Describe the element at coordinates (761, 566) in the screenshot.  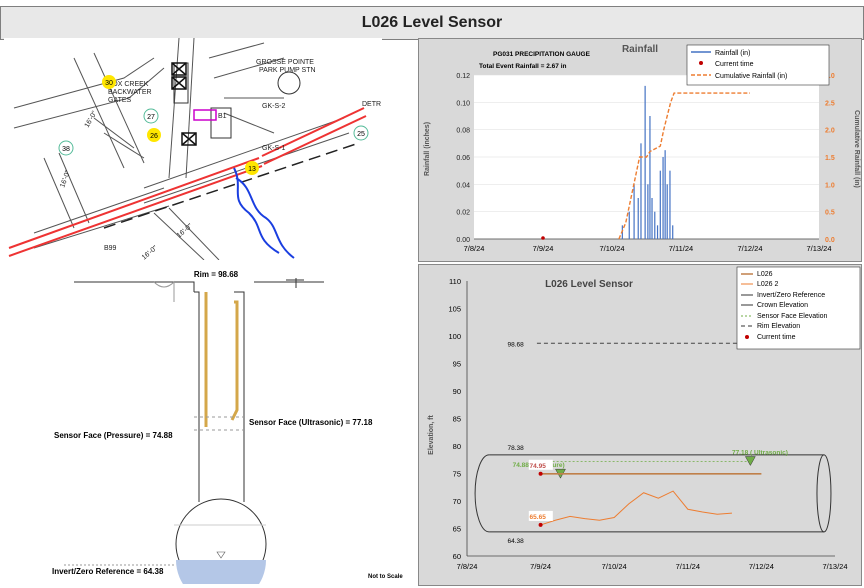
I see `level-x-tick: 7/12/24` at that location.